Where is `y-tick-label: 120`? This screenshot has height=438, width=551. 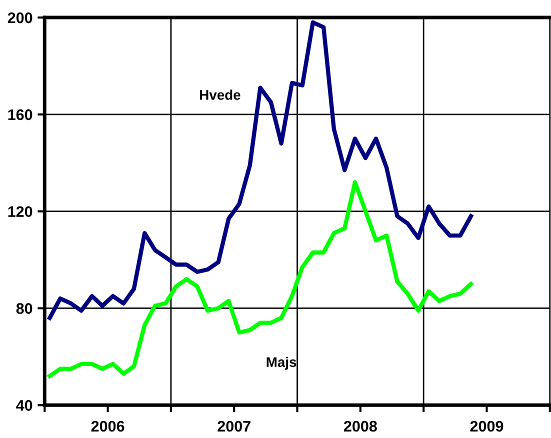 y-tick-label: 120 is located at coordinates (20, 212).